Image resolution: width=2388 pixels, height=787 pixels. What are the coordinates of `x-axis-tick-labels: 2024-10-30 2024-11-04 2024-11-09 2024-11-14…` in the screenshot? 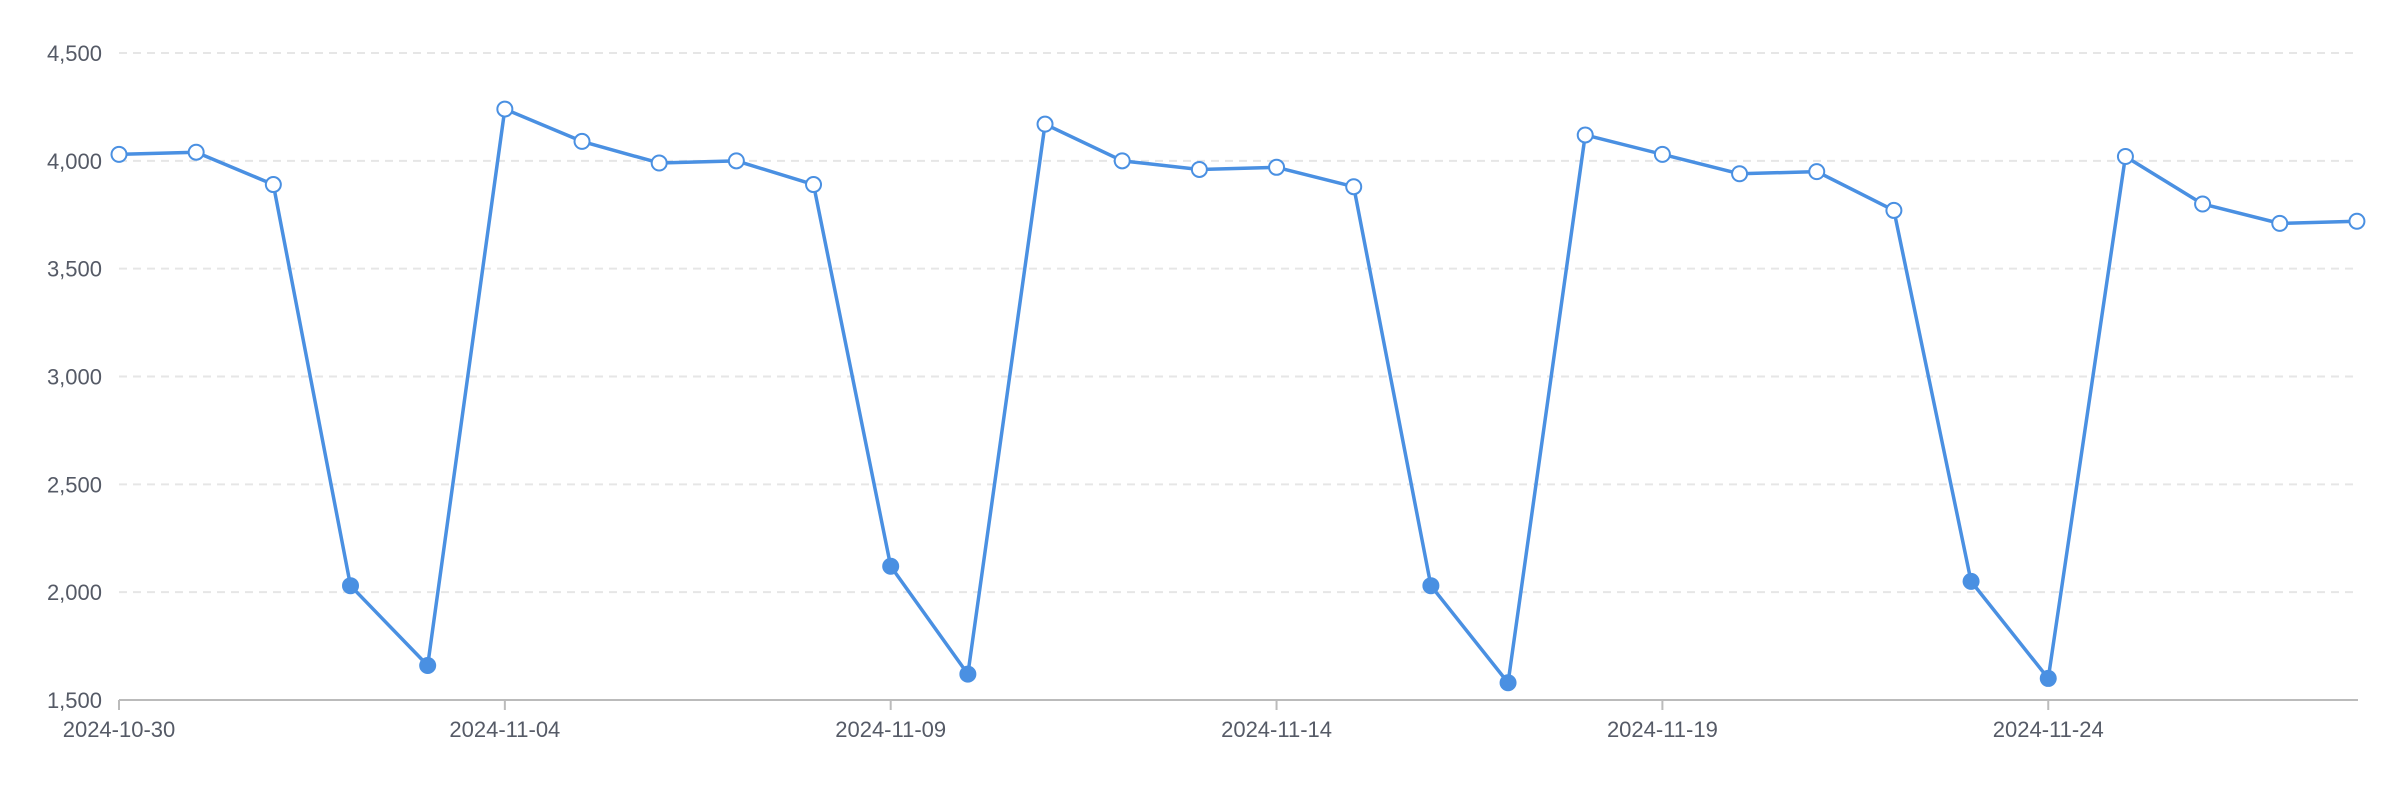 It's located at (1083, 729).